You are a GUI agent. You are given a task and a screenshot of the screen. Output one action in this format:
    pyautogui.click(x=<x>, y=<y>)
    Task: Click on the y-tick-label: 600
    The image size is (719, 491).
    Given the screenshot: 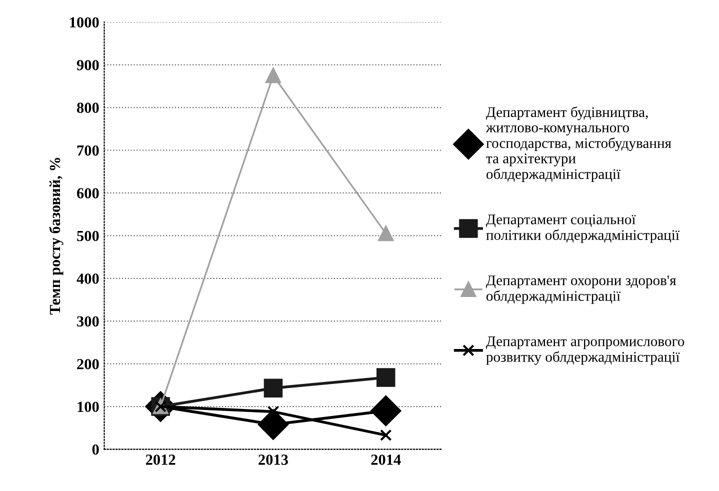 What is the action you would take?
    pyautogui.click(x=88, y=193)
    